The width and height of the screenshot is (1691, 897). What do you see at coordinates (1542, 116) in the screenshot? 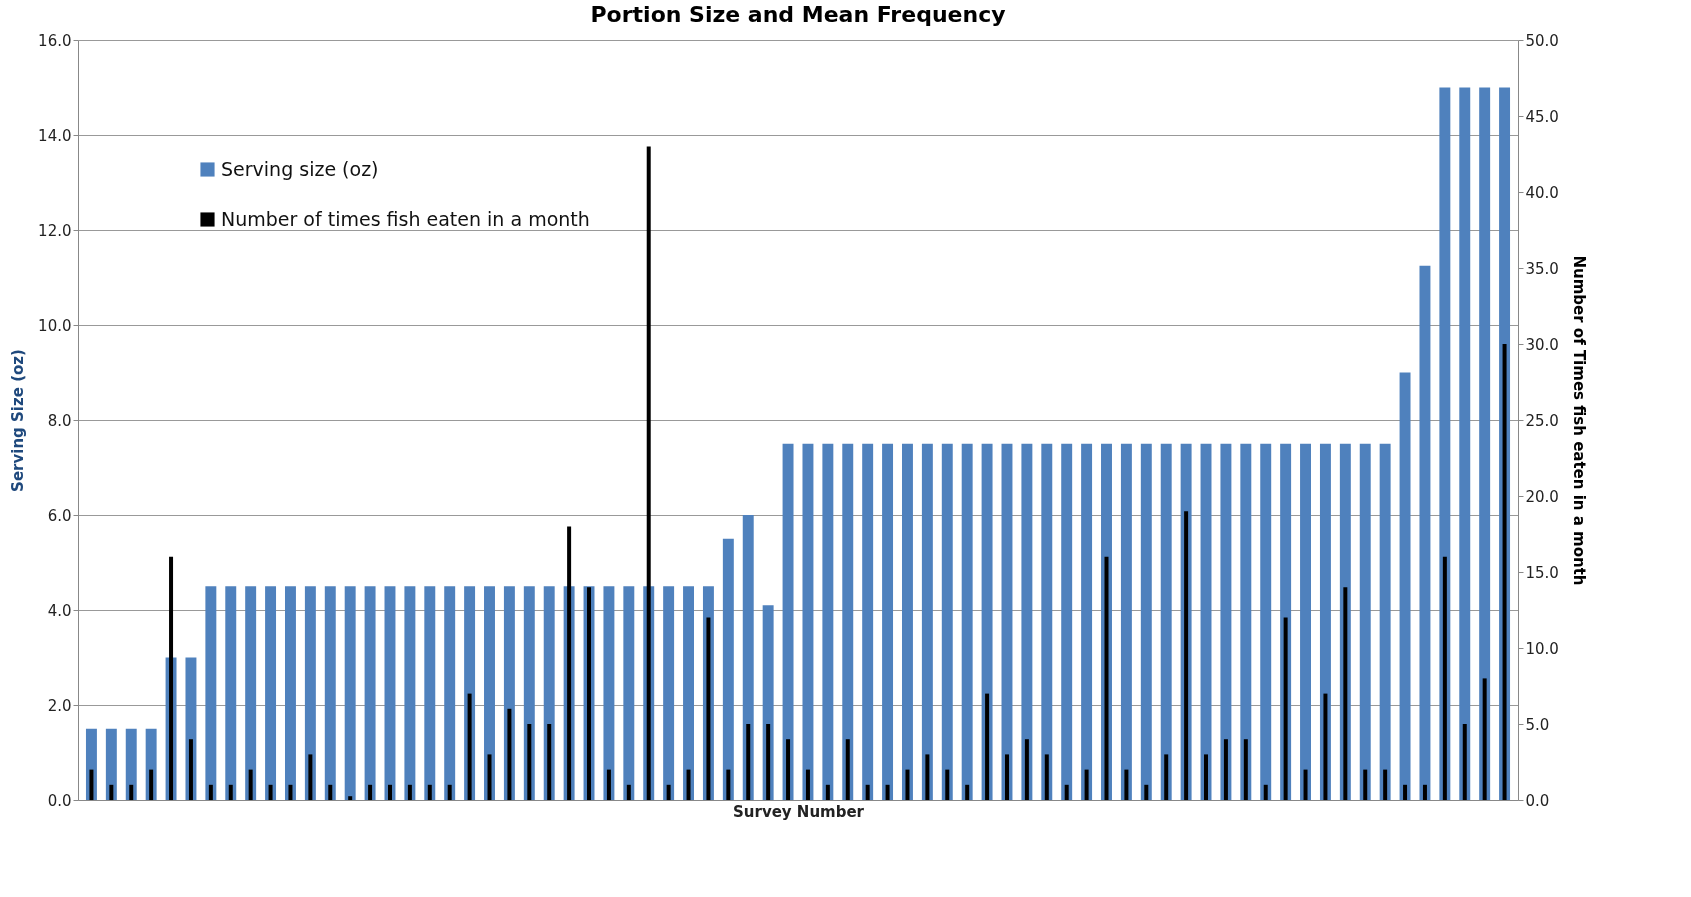
I see `y2-tick-label: 45.0` at bounding box center [1542, 116].